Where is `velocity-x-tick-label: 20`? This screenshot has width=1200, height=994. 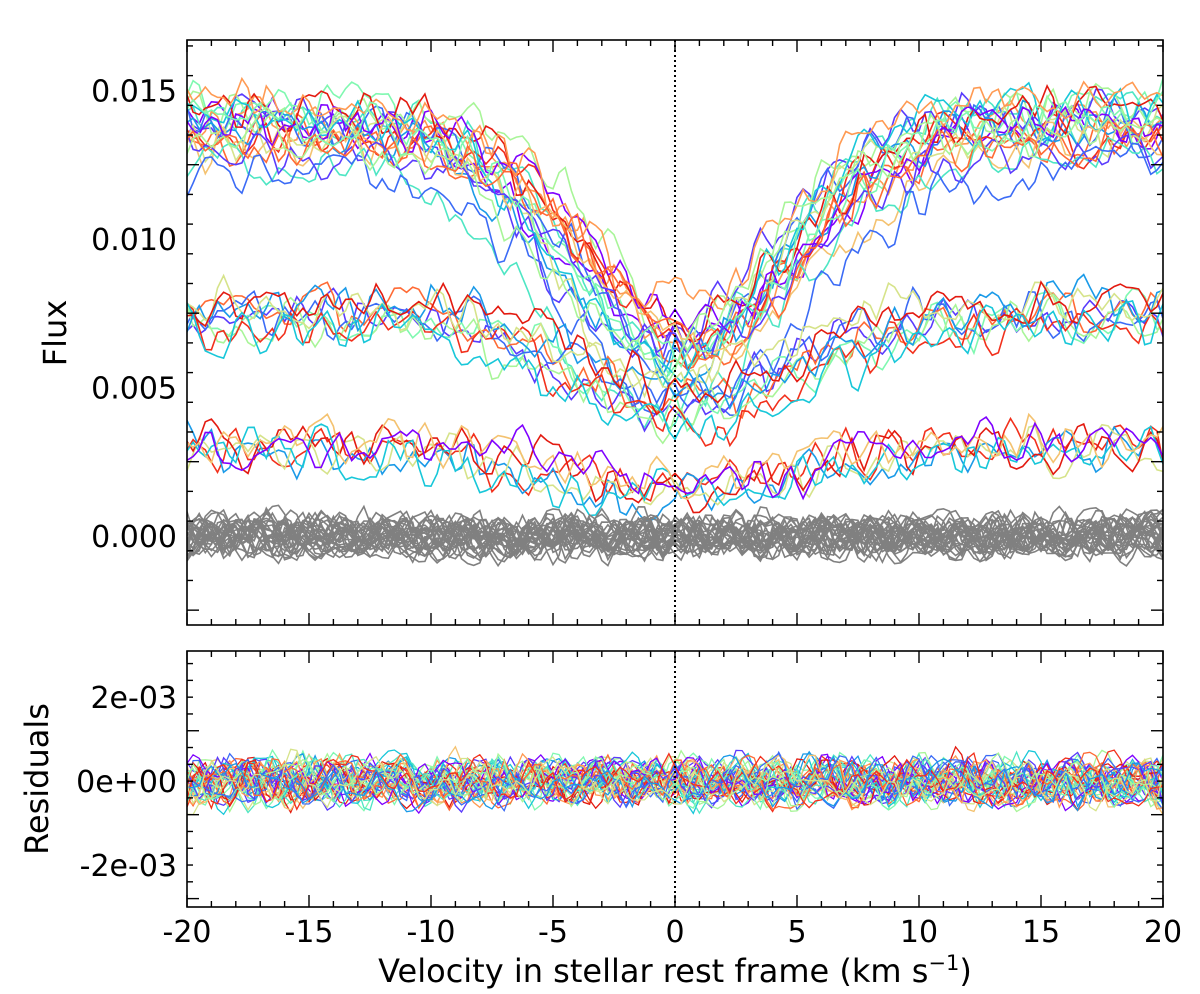
velocity-x-tick-label: 20 is located at coordinates (1163, 932).